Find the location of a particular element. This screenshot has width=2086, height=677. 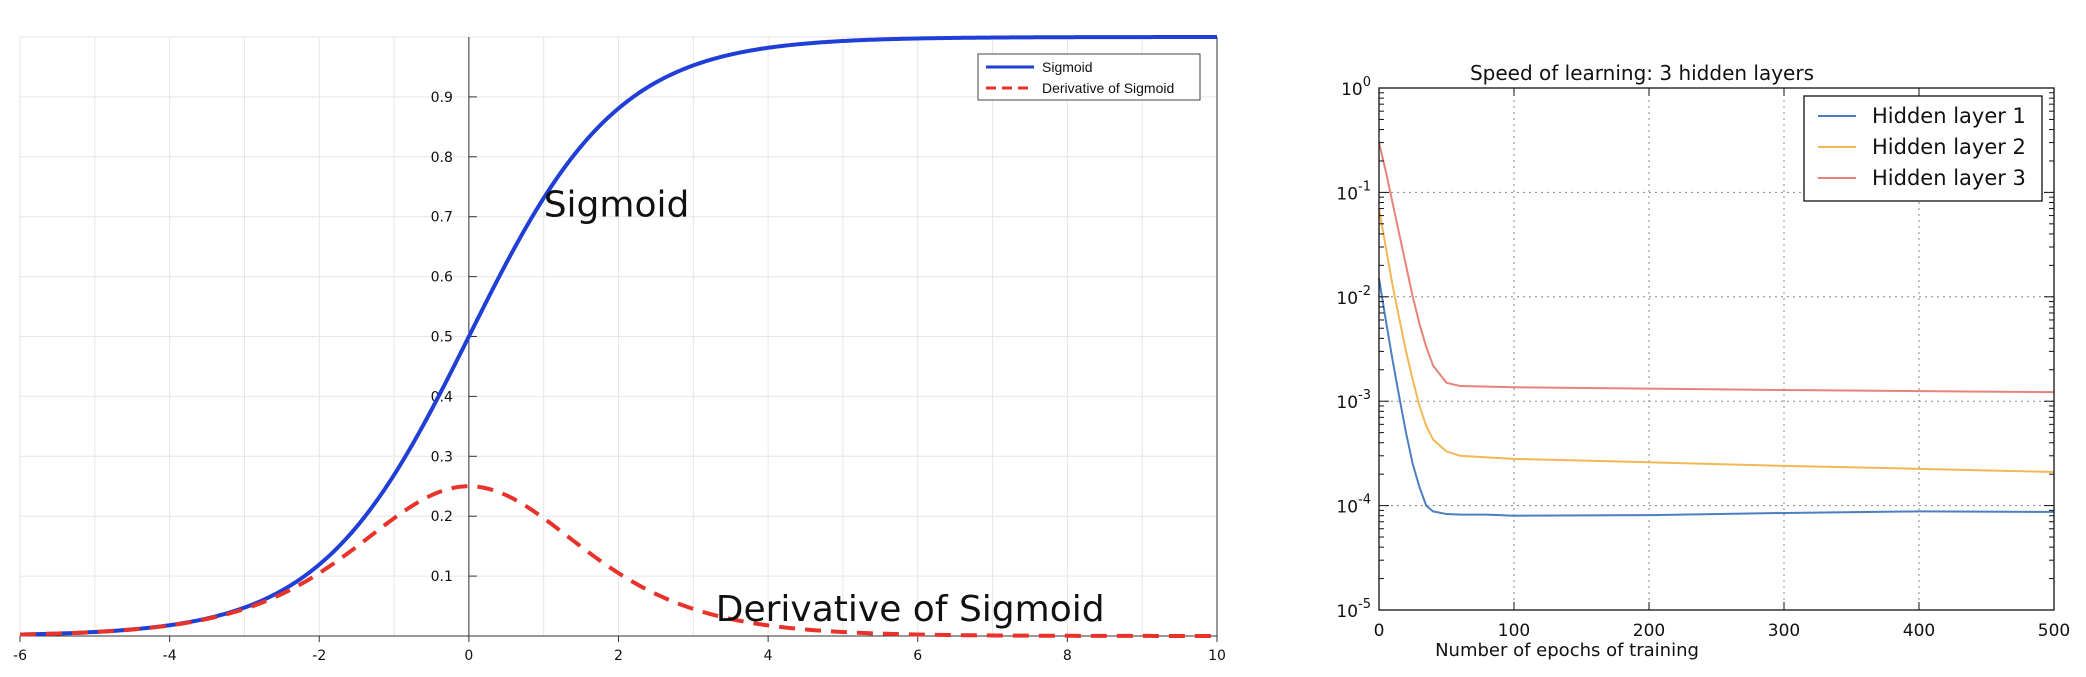

y-tick-label: 10⁻¹ is located at coordinates (1353, 191).